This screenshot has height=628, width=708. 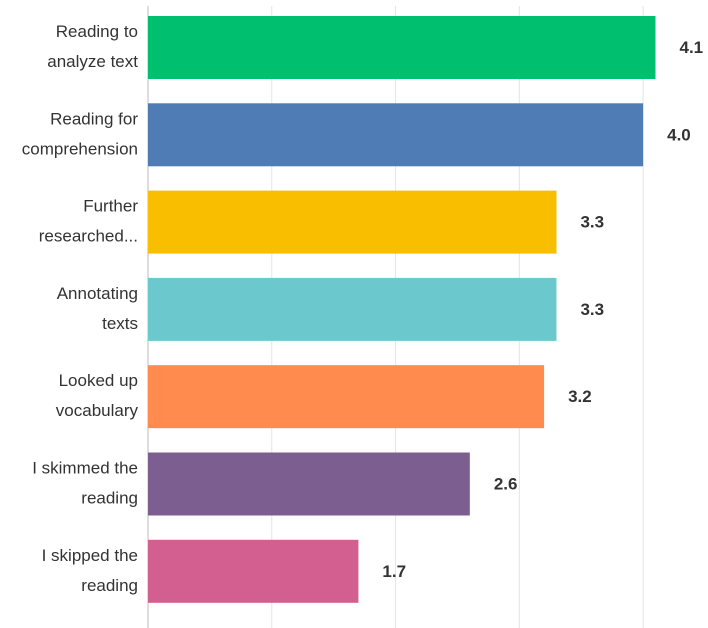 What do you see at coordinates (92, 61) in the screenshot?
I see `category-label: analyze text` at bounding box center [92, 61].